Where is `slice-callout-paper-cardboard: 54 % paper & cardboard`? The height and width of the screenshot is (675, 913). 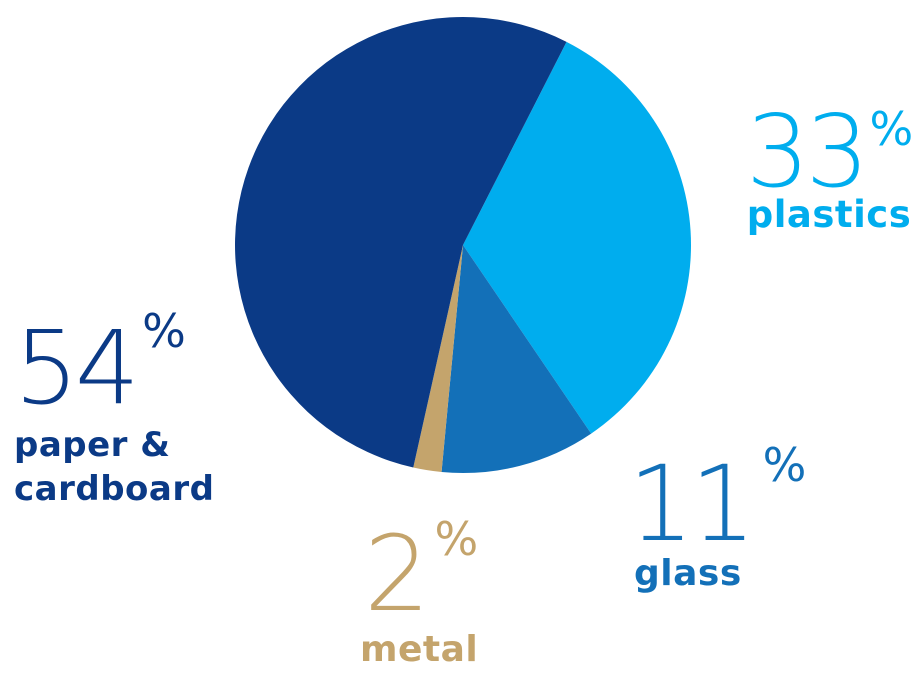
slice-callout-paper-cardboard: 54 % paper & cardboard is located at coordinates (114, 409).